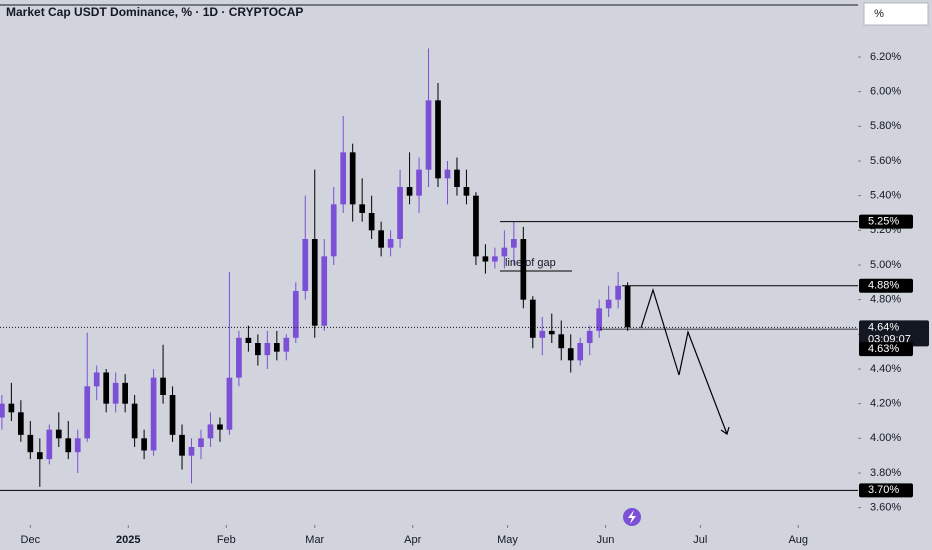 This screenshot has width=932, height=550. Describe the element at coordinates (314, 540) in the screenshot. I see `x-tick-label: Mar` at that location.